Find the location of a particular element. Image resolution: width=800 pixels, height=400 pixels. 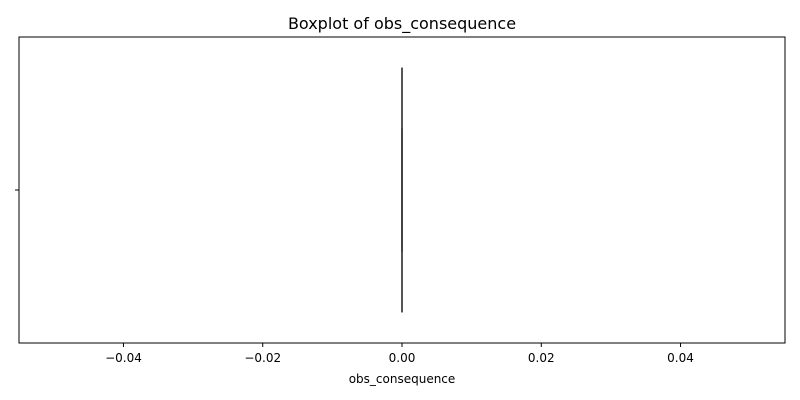

x-axis-label: obs_consequence is located at coordinates (402, 379).